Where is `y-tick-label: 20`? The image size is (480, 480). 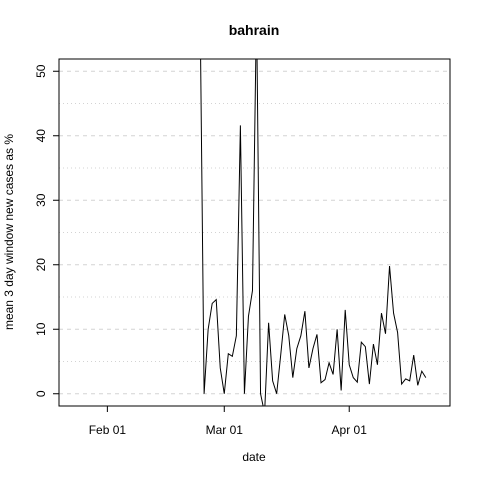
y-tick-label: 20 is located at coordinates (41, 265).